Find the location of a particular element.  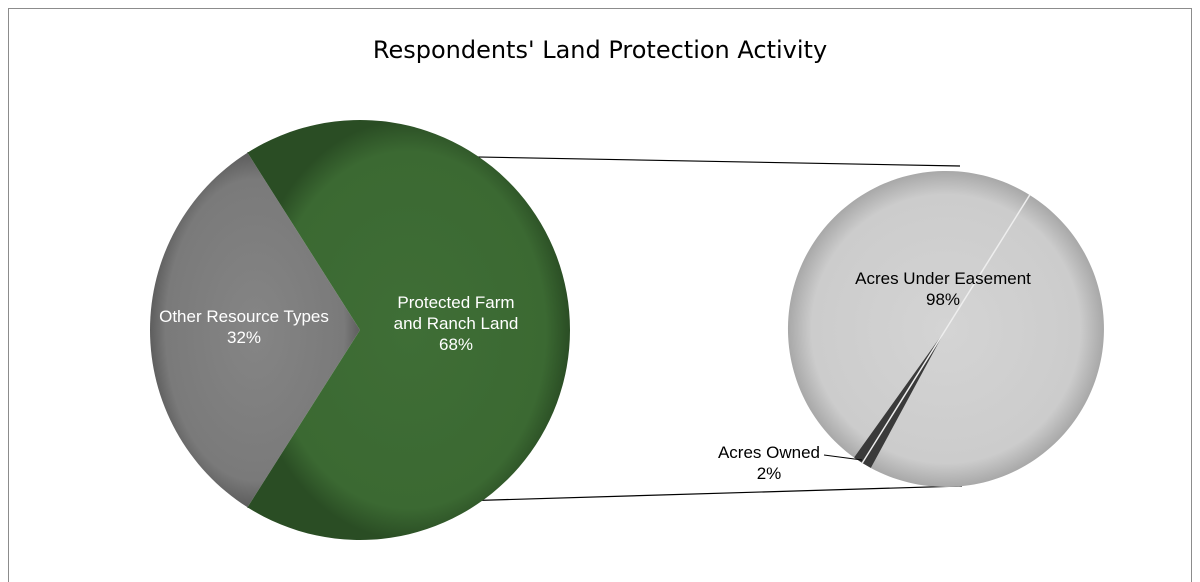

pie-slice-other-resource-types is located at coordinates (255, 330).